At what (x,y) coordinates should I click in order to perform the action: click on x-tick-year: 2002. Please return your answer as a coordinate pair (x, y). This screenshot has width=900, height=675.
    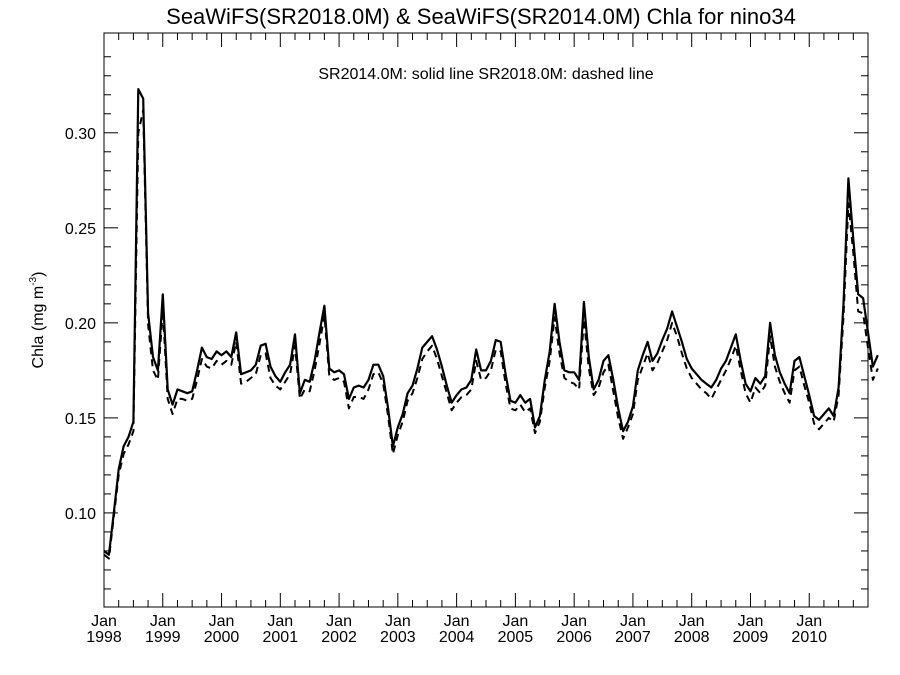
    Looking at the image, I should click on (339, 637).